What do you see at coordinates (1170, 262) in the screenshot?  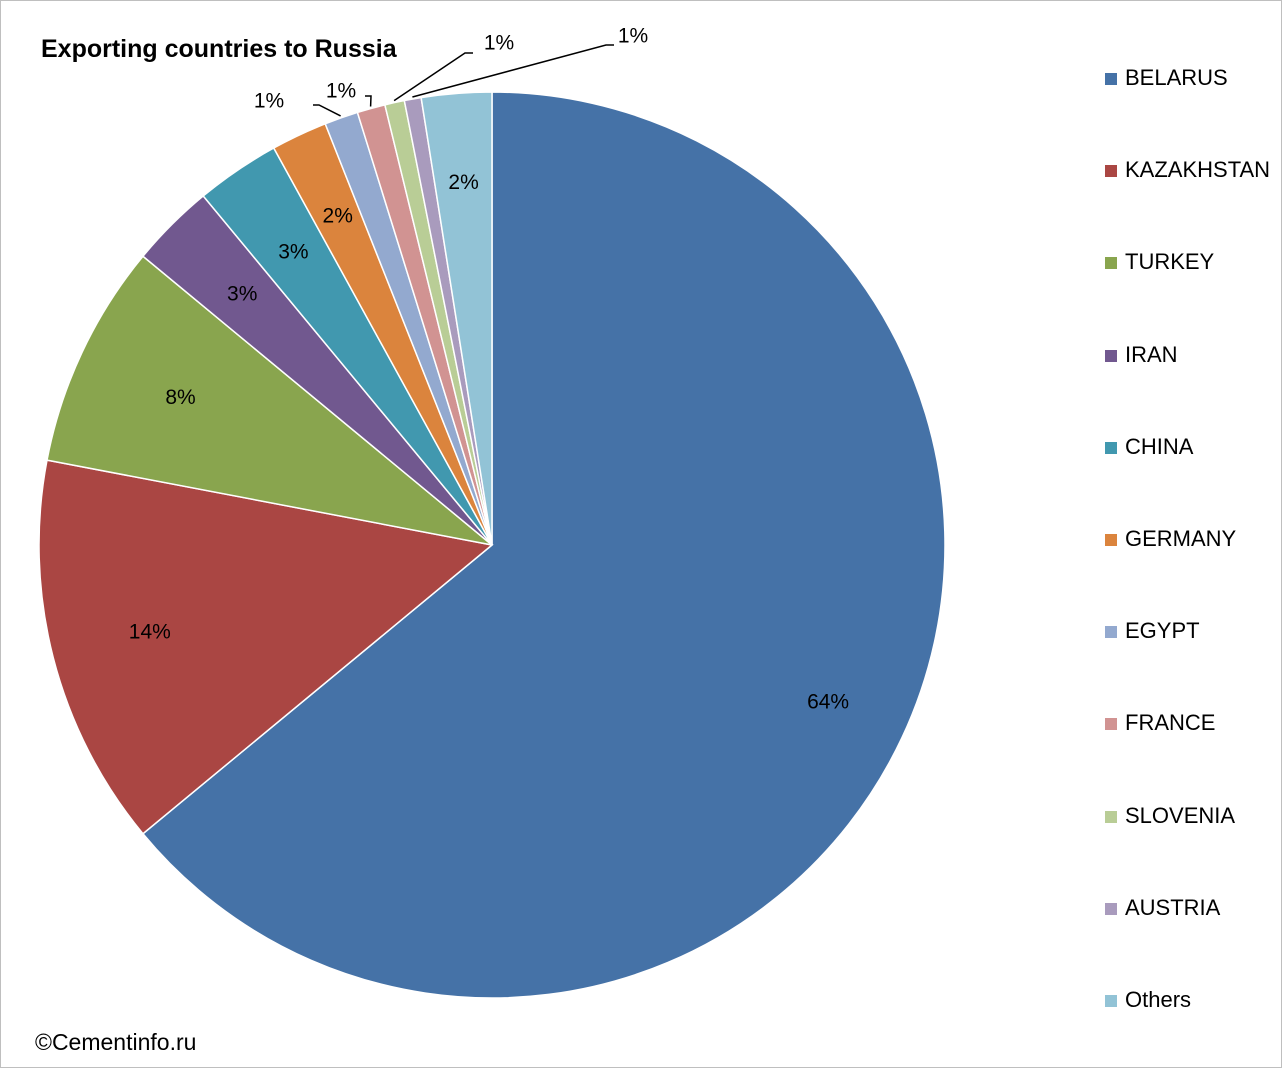 I see `legend-label: TURKEY` at bounding box center [1170, 262].